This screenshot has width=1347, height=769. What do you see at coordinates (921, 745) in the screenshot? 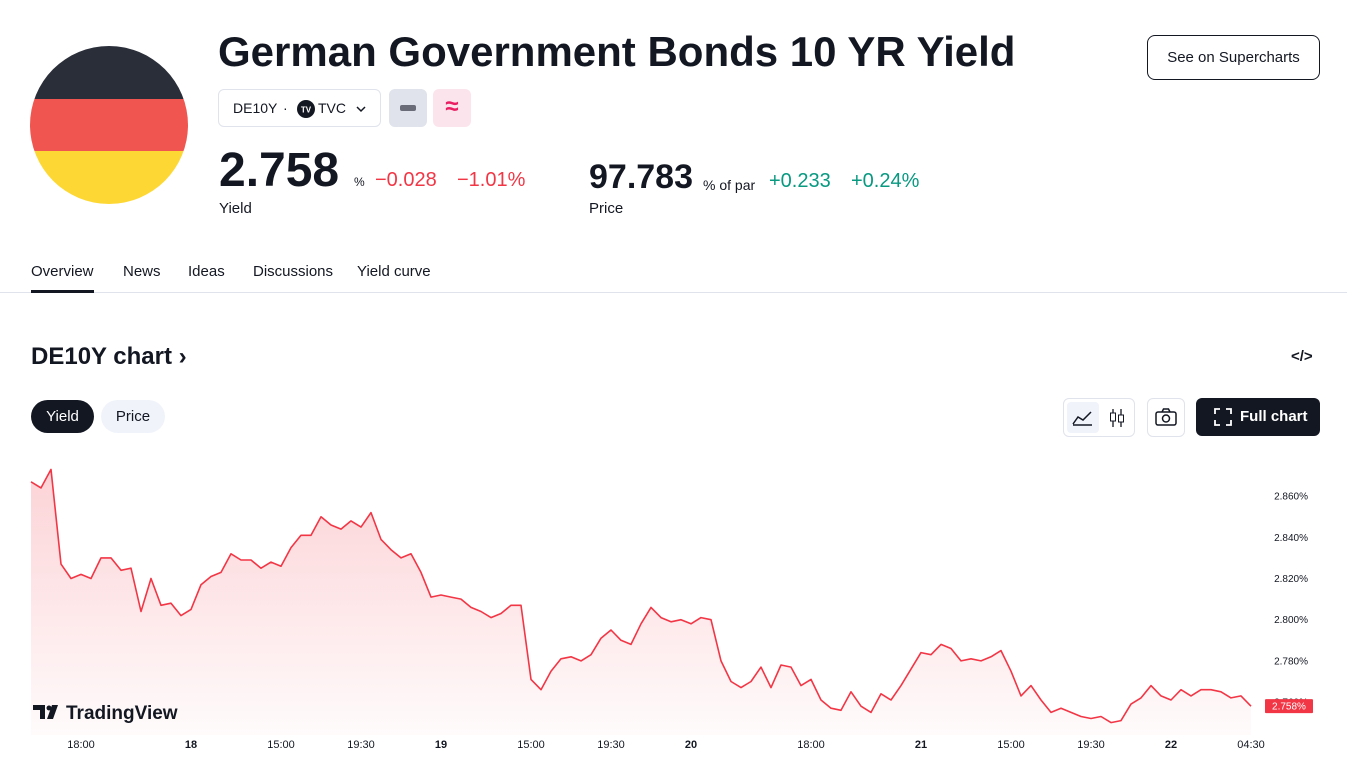
I see `x-tick-label: 21` at bounding box center [921, 745].